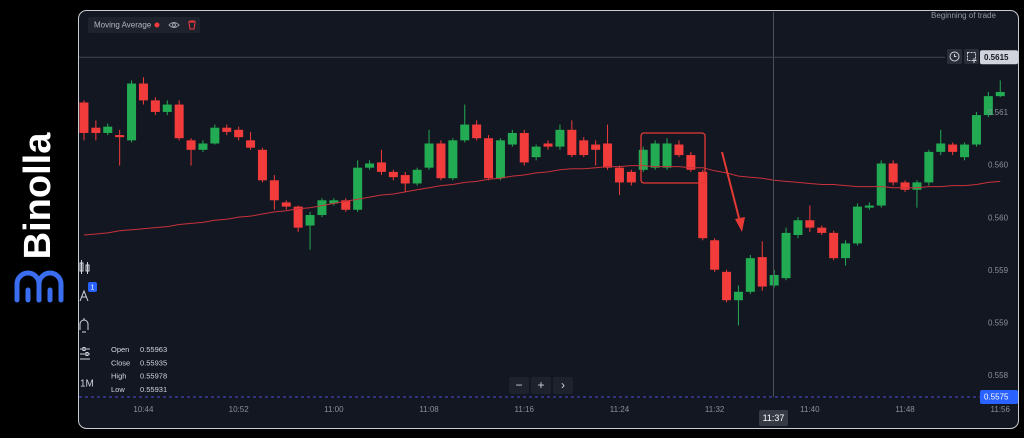 This screenshot has height=438, width=1024. I want to click on y-tick-label: 0.558, so click(998, 375).